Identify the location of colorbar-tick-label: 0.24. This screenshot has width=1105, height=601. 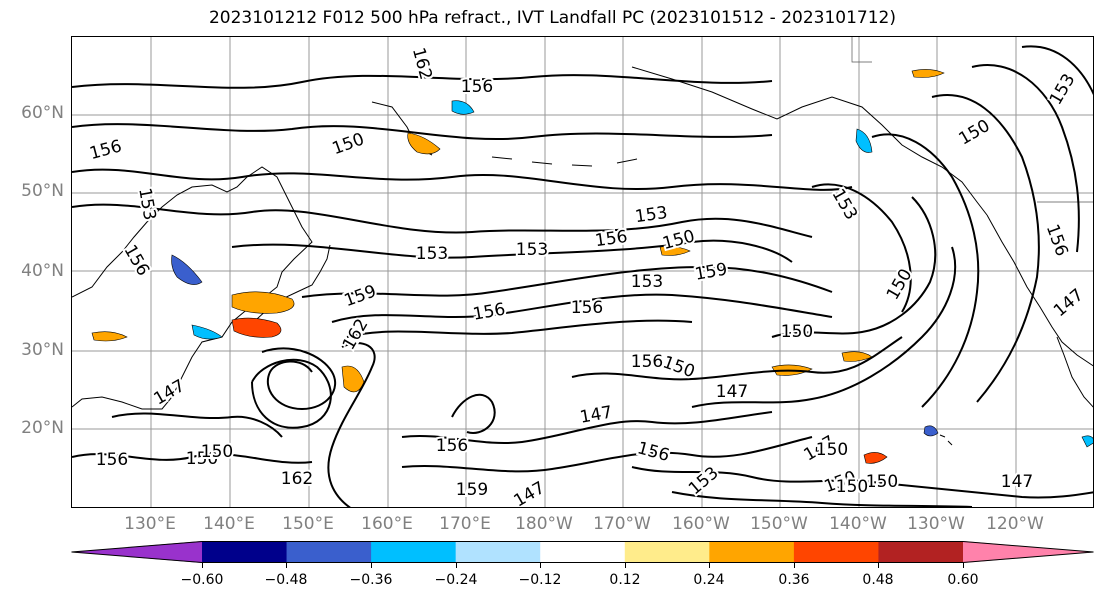
(709, 580).